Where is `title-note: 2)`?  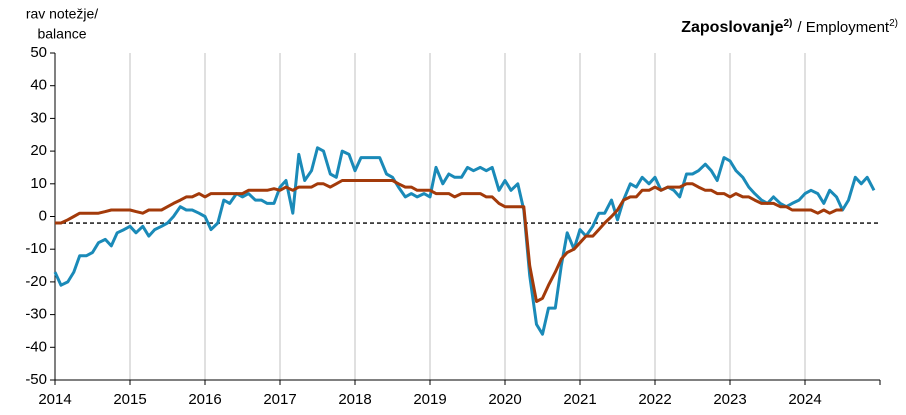 title-note: 2) is located at coordinates (787, 23).